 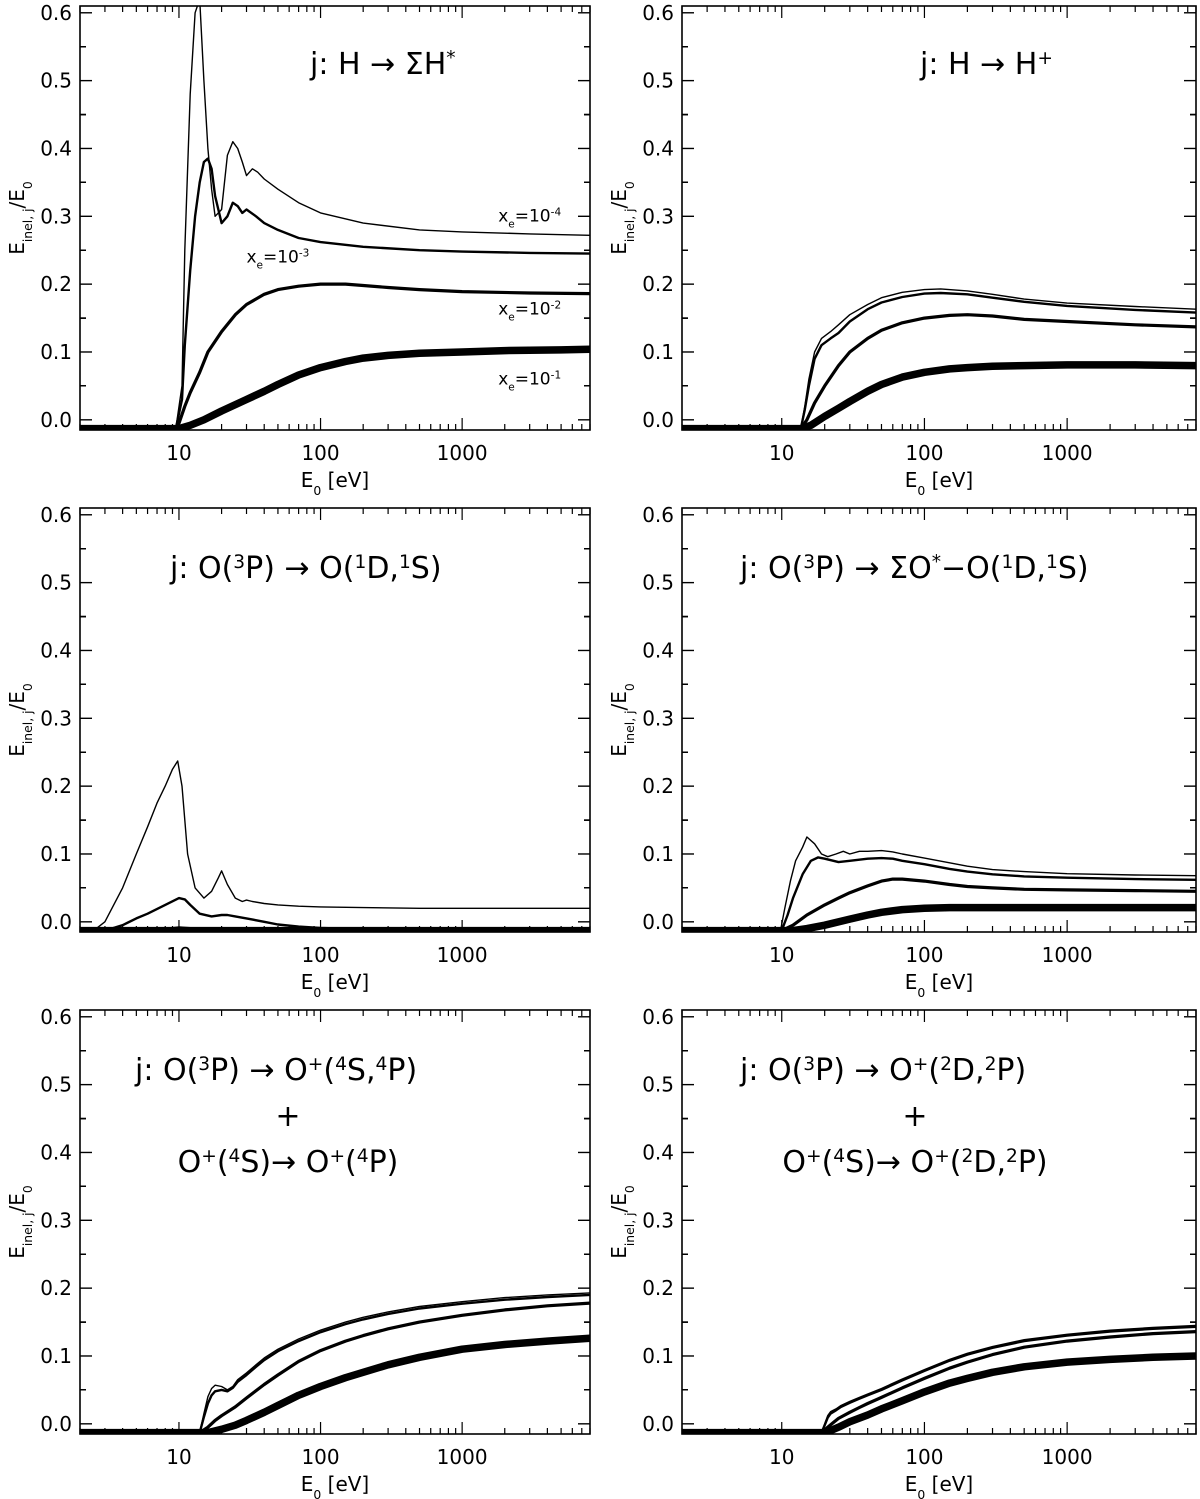 I want to click on panel-title-line: j: O(3P) → ΣO*−O(1D,1S), so click(x=914, y=568).